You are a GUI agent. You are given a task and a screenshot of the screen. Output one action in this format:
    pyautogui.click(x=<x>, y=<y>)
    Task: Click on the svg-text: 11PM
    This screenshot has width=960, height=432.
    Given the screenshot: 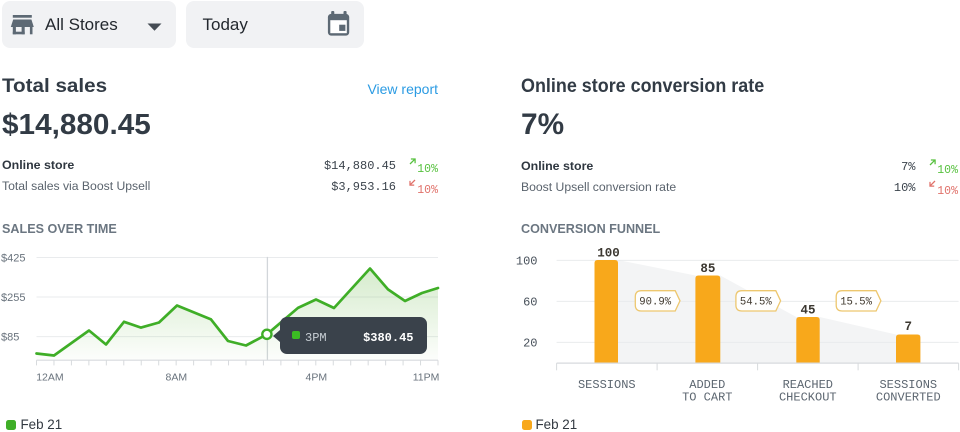 What is the action you would take?
    pyautogui.click(x=426, y=378)
    